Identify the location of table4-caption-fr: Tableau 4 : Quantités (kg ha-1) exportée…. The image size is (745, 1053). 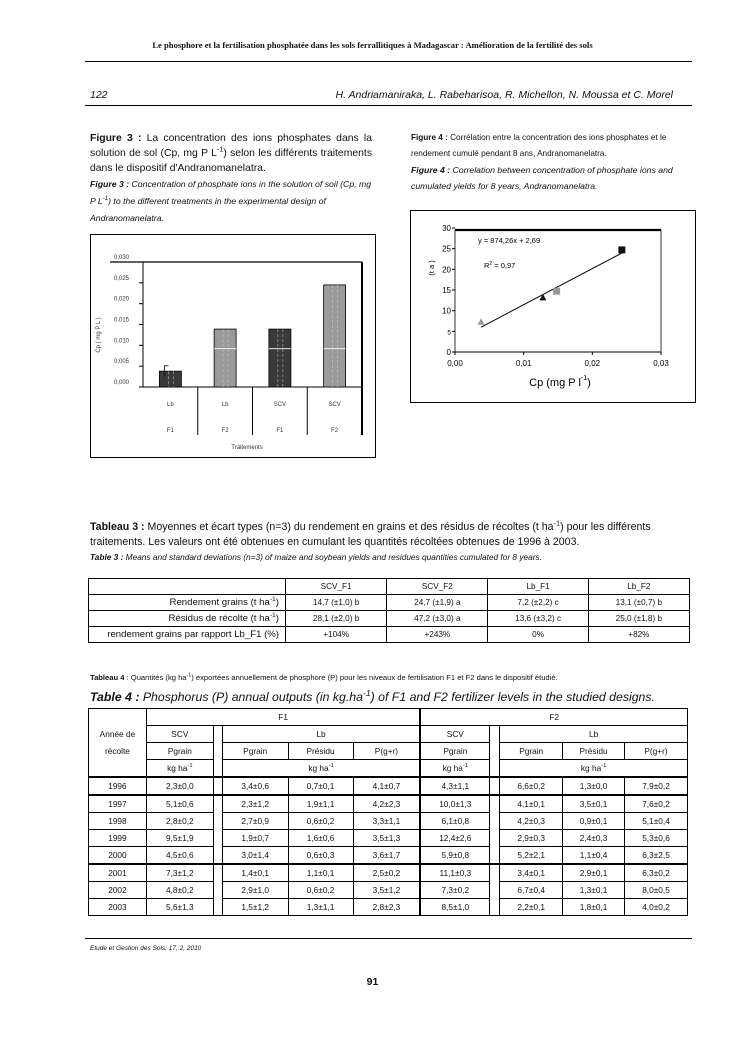
(324, 677).